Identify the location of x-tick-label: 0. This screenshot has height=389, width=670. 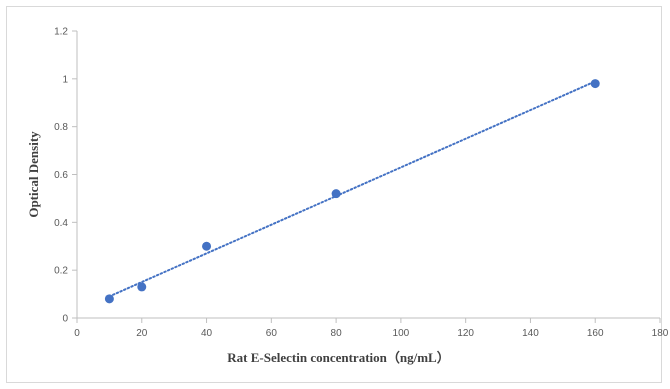
(77, 333).